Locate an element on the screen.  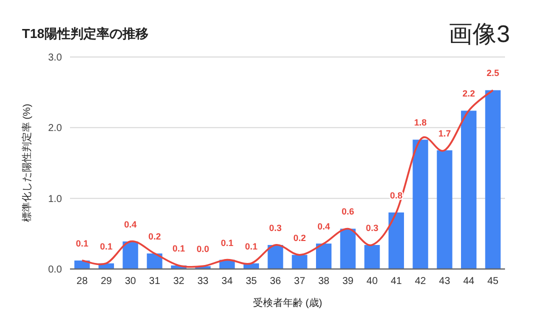
data-label: 0.0 is located at coordinates (203, 249).